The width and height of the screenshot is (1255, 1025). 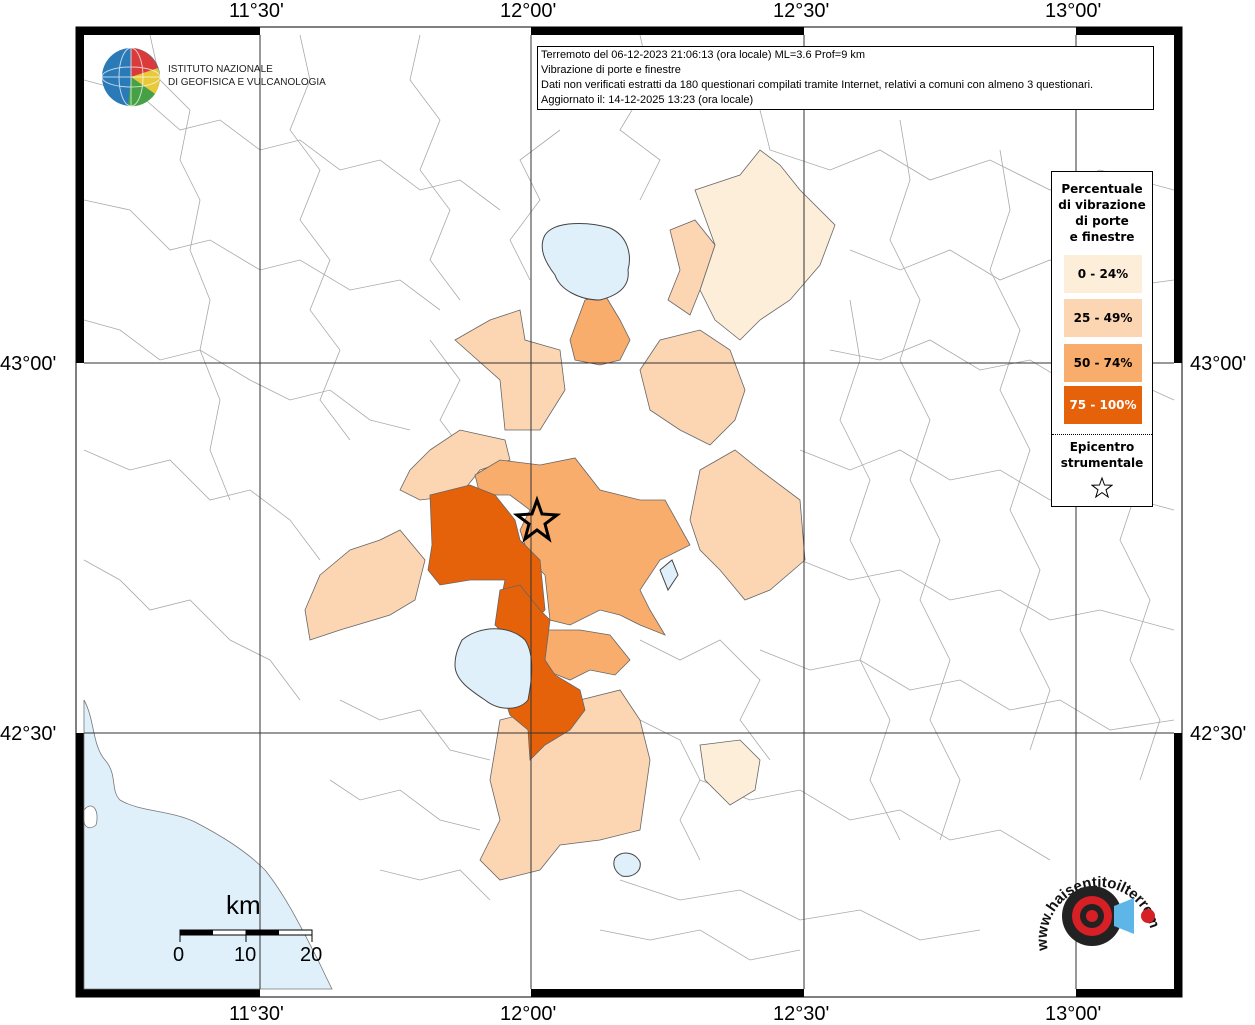 What do you see at coordinates (493, 668) in the screenshot?
I see `lake-bolsena` at bounding box center [493, 668].